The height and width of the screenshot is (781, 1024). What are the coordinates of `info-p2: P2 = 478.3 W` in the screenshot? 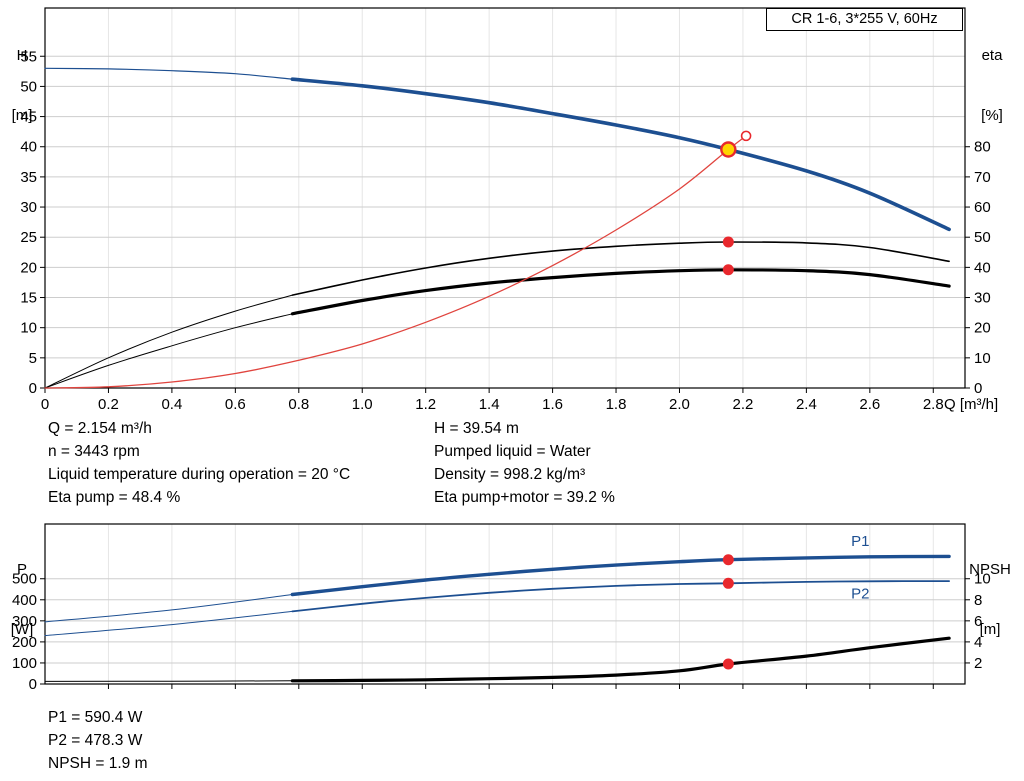 It's located at (95, 740).